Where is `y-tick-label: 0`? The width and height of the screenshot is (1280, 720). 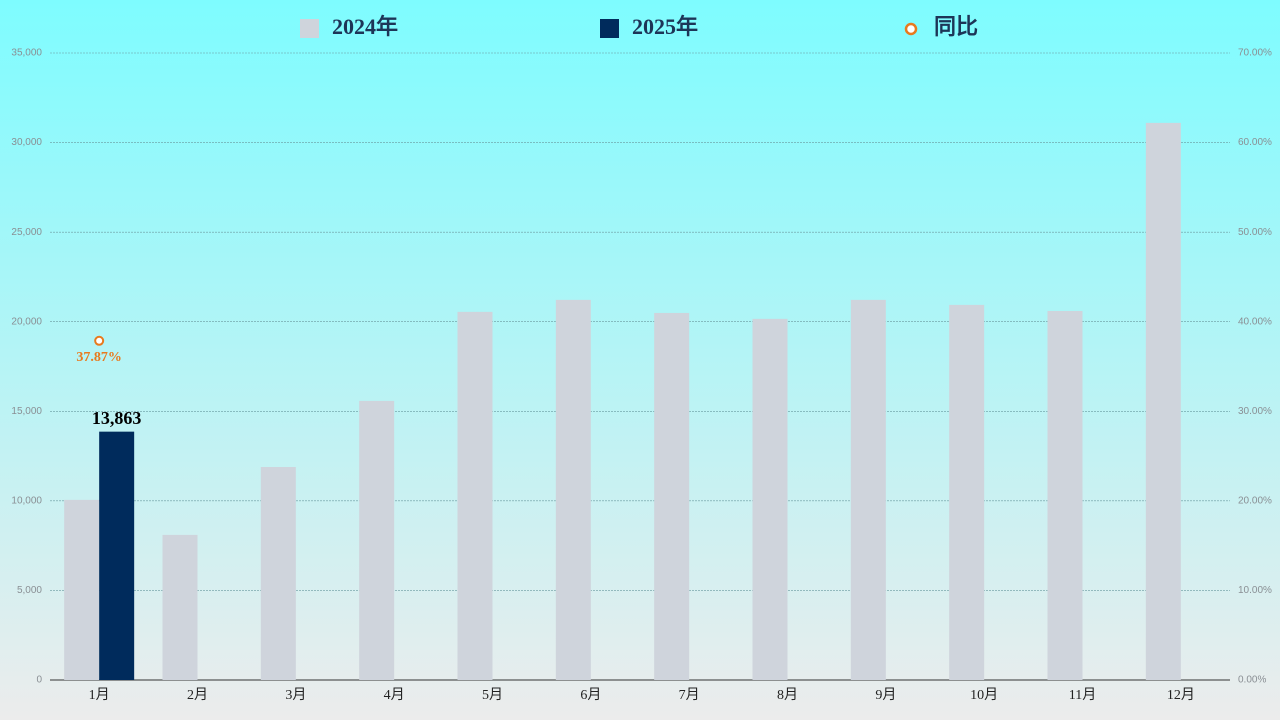 y-tick-label: 0 is located at coordinates (39, 680).